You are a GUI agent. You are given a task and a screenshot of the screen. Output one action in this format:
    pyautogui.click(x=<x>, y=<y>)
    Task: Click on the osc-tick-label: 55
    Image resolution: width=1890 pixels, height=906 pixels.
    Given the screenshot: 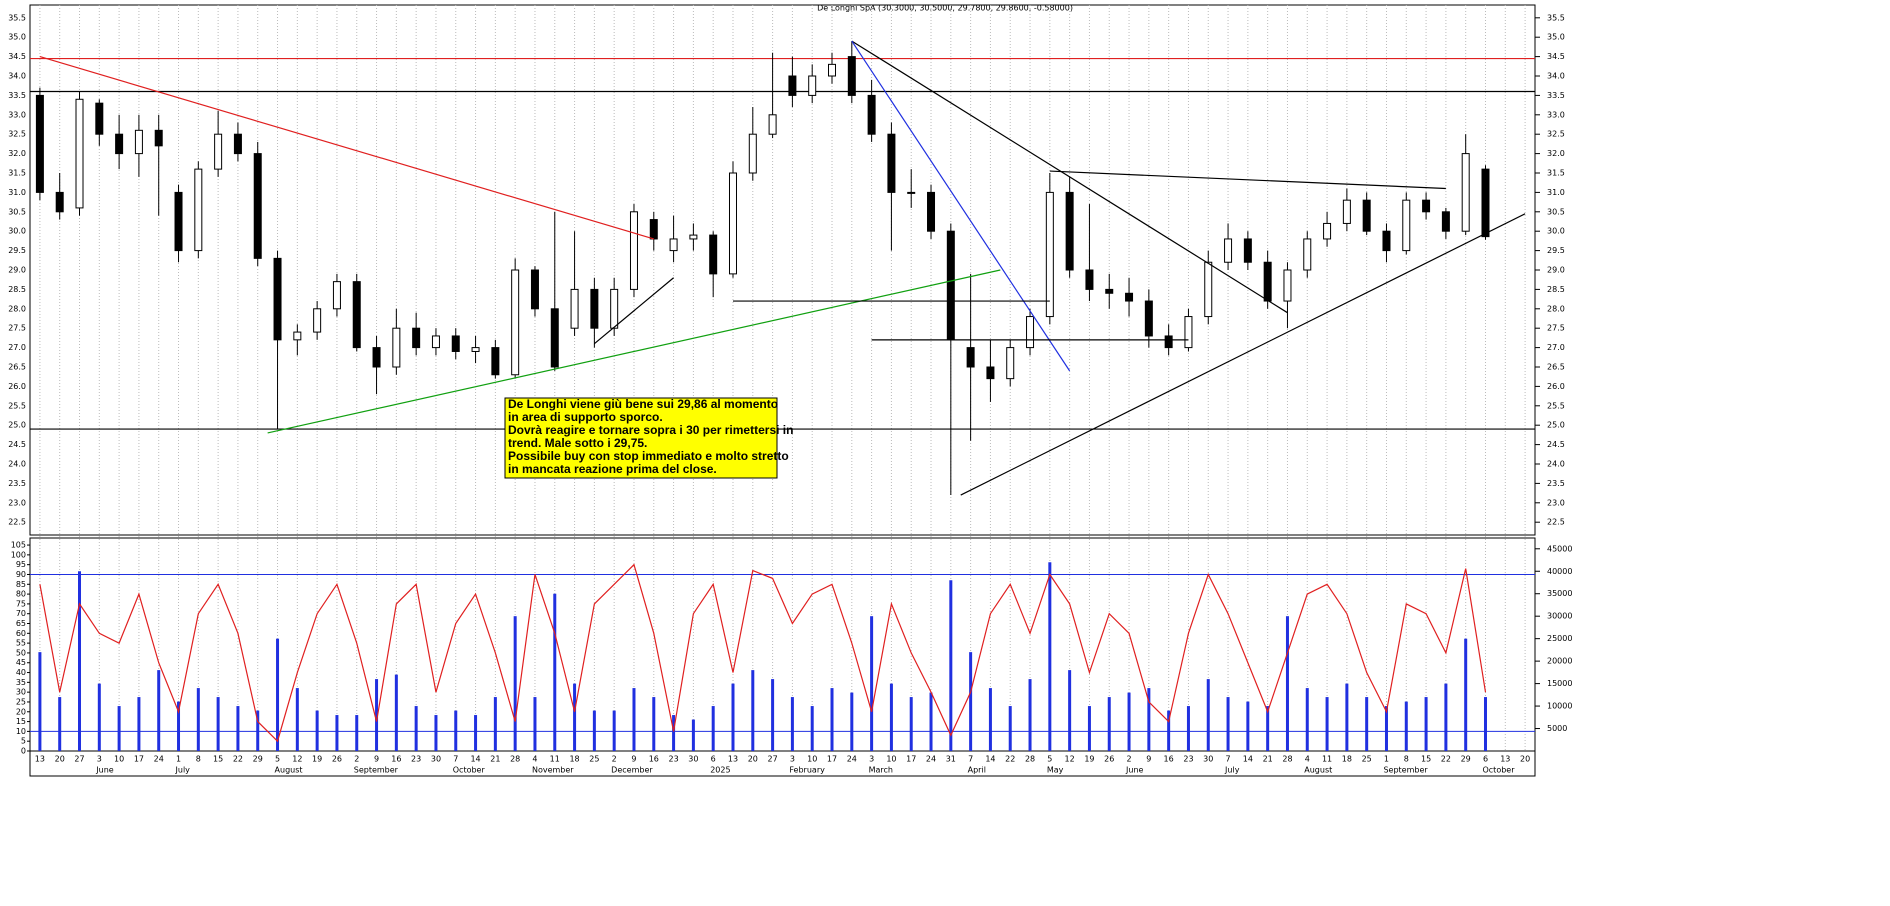 What is the action you would take?
    pyautogui.click(x=21, y=643)
    